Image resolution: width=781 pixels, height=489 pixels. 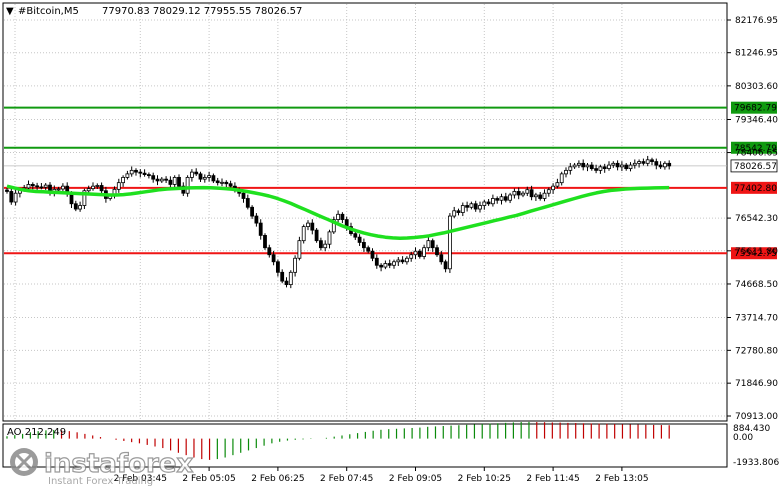 What do you see at coordinates (756, 384) in the screenshot?
I see `price-tick-label: 71846.90` at bounding box center [756, 384].